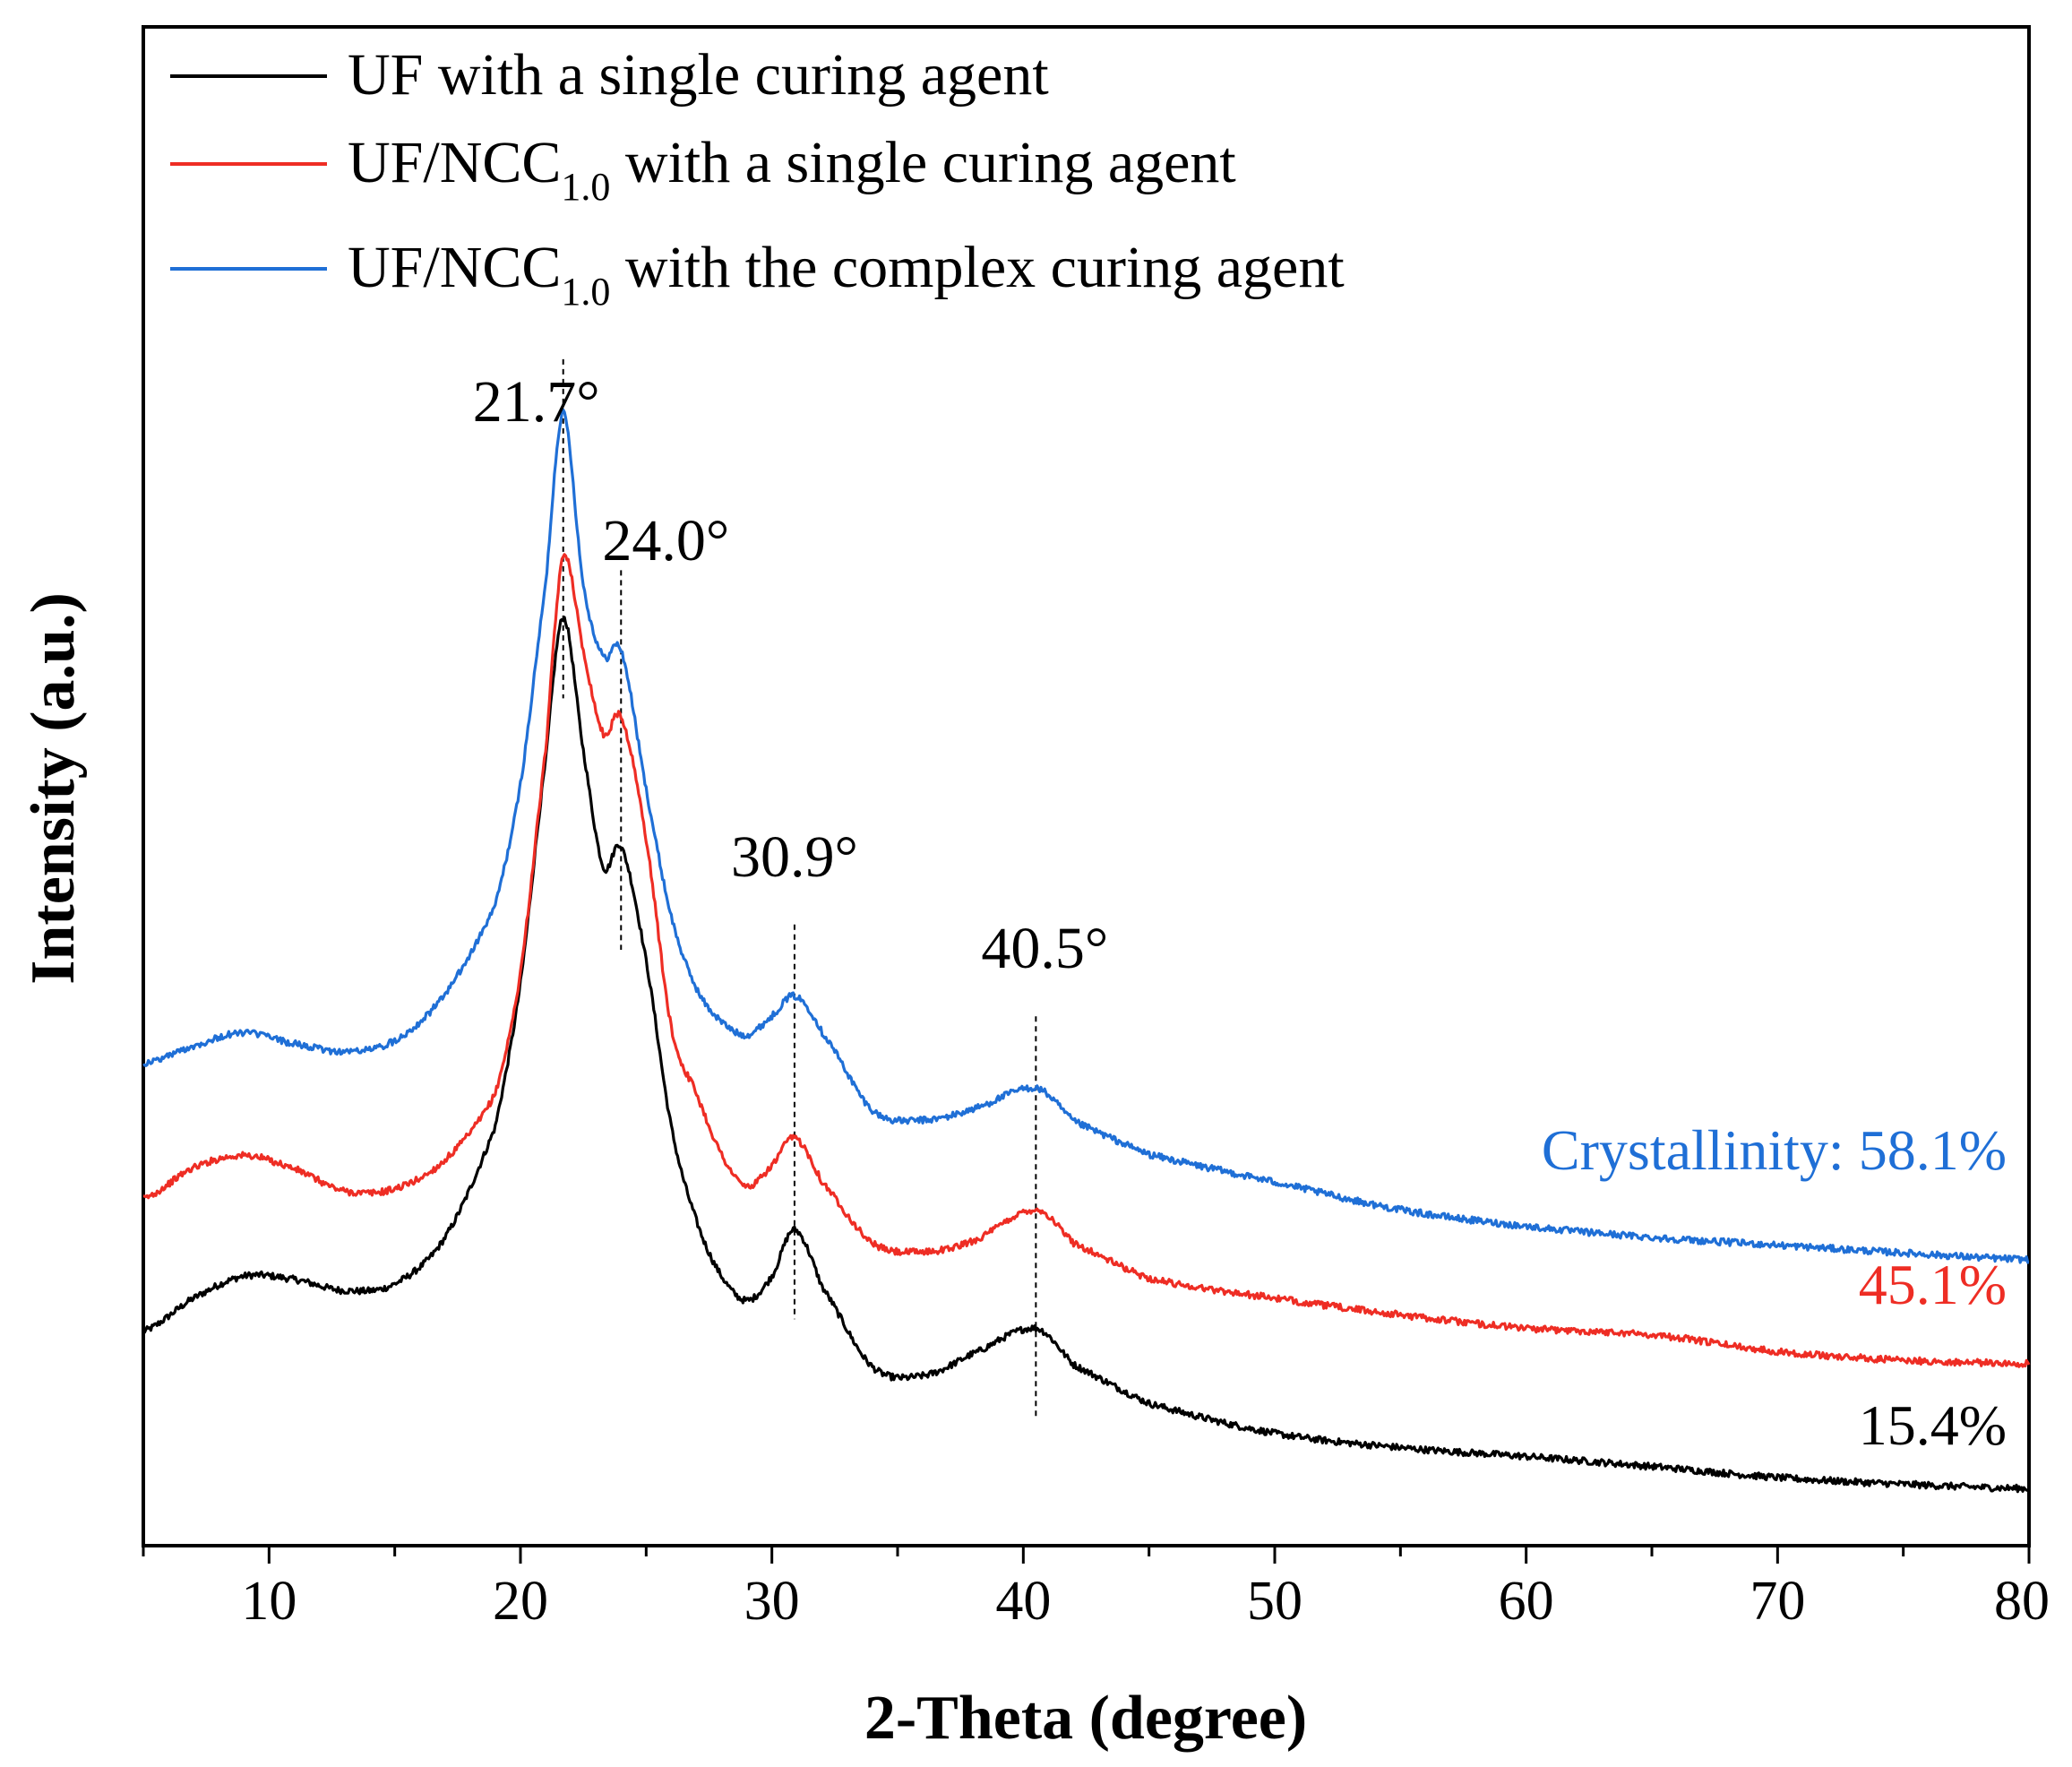  Describe the element at coordinates (1045, 949) in the screenshot. I see `peak-label-4: 40.5°` at that location.